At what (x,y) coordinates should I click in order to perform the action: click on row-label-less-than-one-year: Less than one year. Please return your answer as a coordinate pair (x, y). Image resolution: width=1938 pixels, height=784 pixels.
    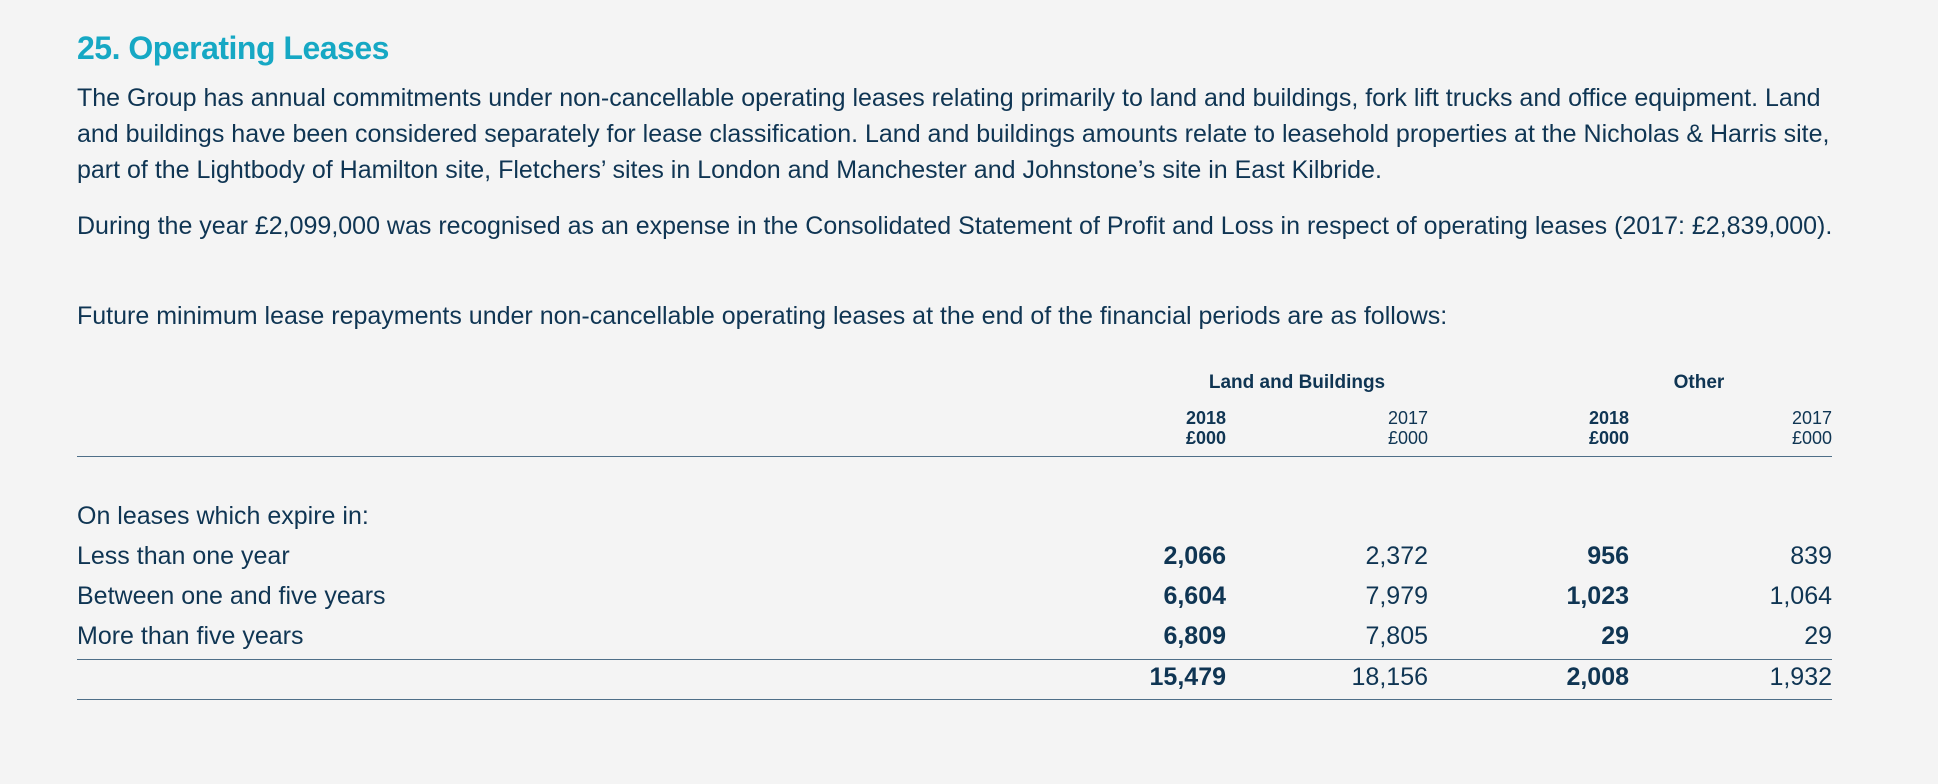
    Looking at the image, I should click on (183, 556).